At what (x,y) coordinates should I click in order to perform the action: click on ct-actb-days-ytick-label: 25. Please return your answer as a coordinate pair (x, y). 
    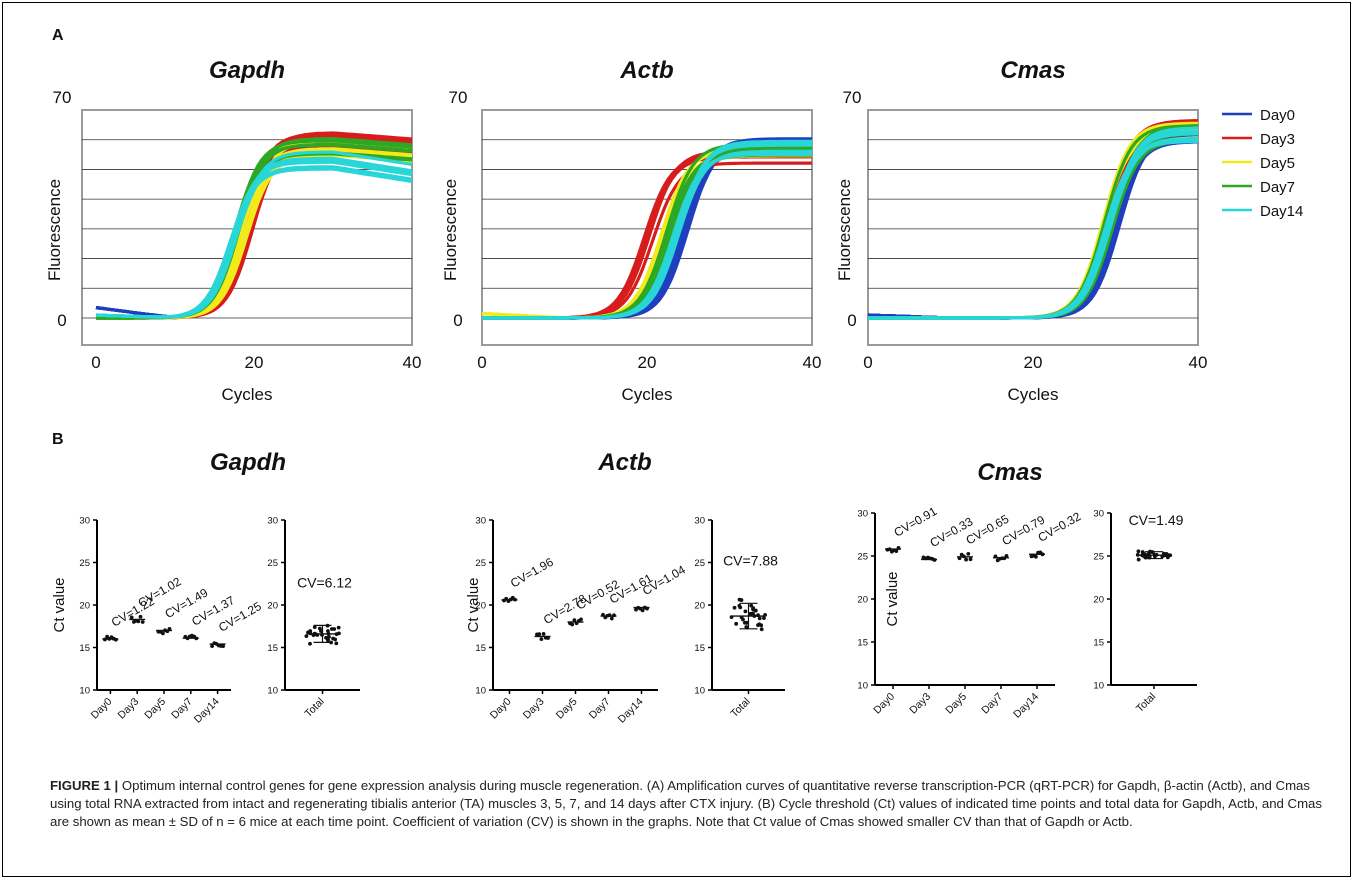
    Looking at the image, I should click on (480, 563).